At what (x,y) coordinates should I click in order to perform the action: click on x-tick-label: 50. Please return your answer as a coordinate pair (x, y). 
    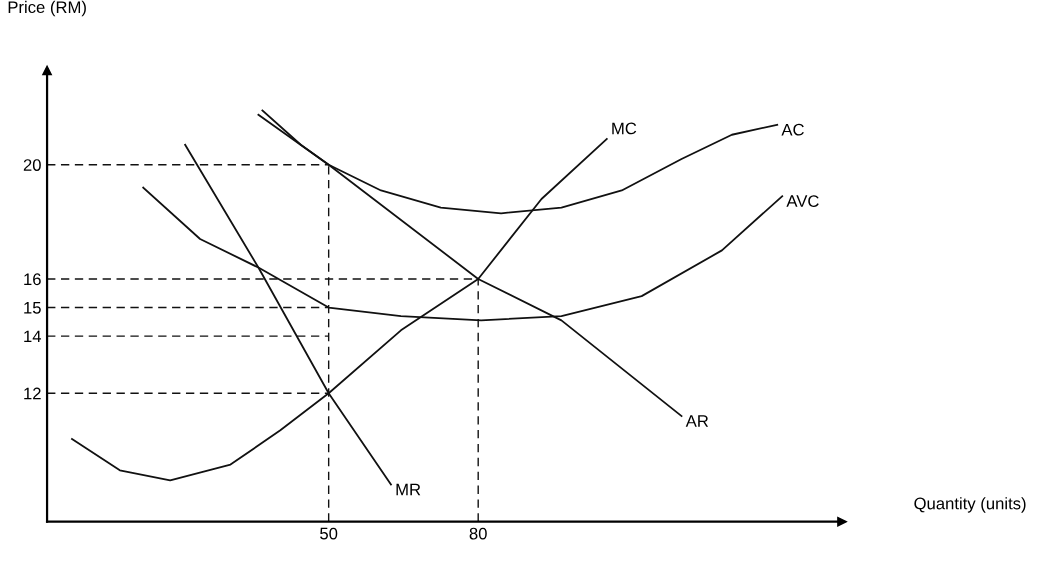
    Looking at the image, I should click on (329, 533).